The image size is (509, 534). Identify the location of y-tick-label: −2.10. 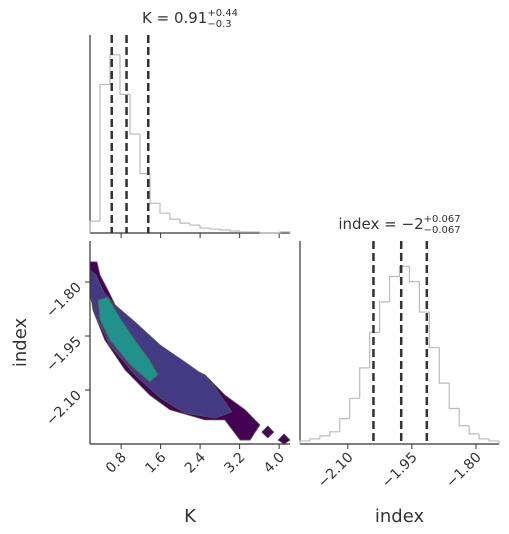
(64, 409).